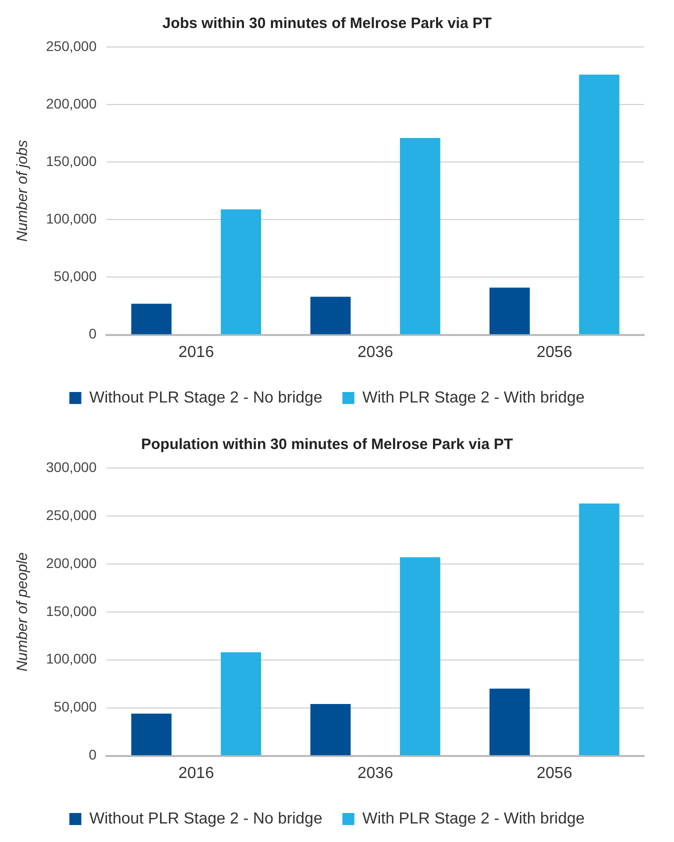 Image resolution: width=674 pixels, height=842 pixels. What do you see at coordinates (327, 23) in the screenshot?
I see `chart-title: Jobs within 30 minutes of Melrose Park via PT` at bounding box center [327, 23].